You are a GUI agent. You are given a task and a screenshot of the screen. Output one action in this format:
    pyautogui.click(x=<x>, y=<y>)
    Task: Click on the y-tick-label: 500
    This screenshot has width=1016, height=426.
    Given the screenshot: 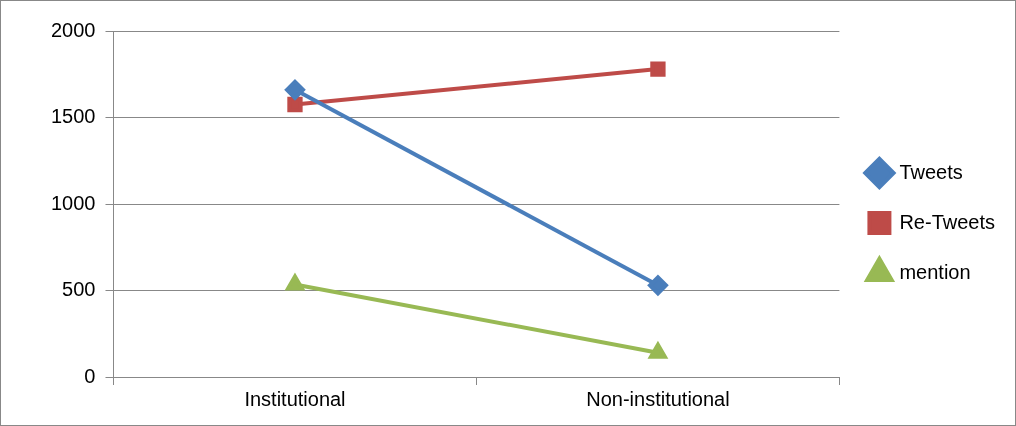 What is the action you would take?
    pyautogui.click(x=79, y=289)
    